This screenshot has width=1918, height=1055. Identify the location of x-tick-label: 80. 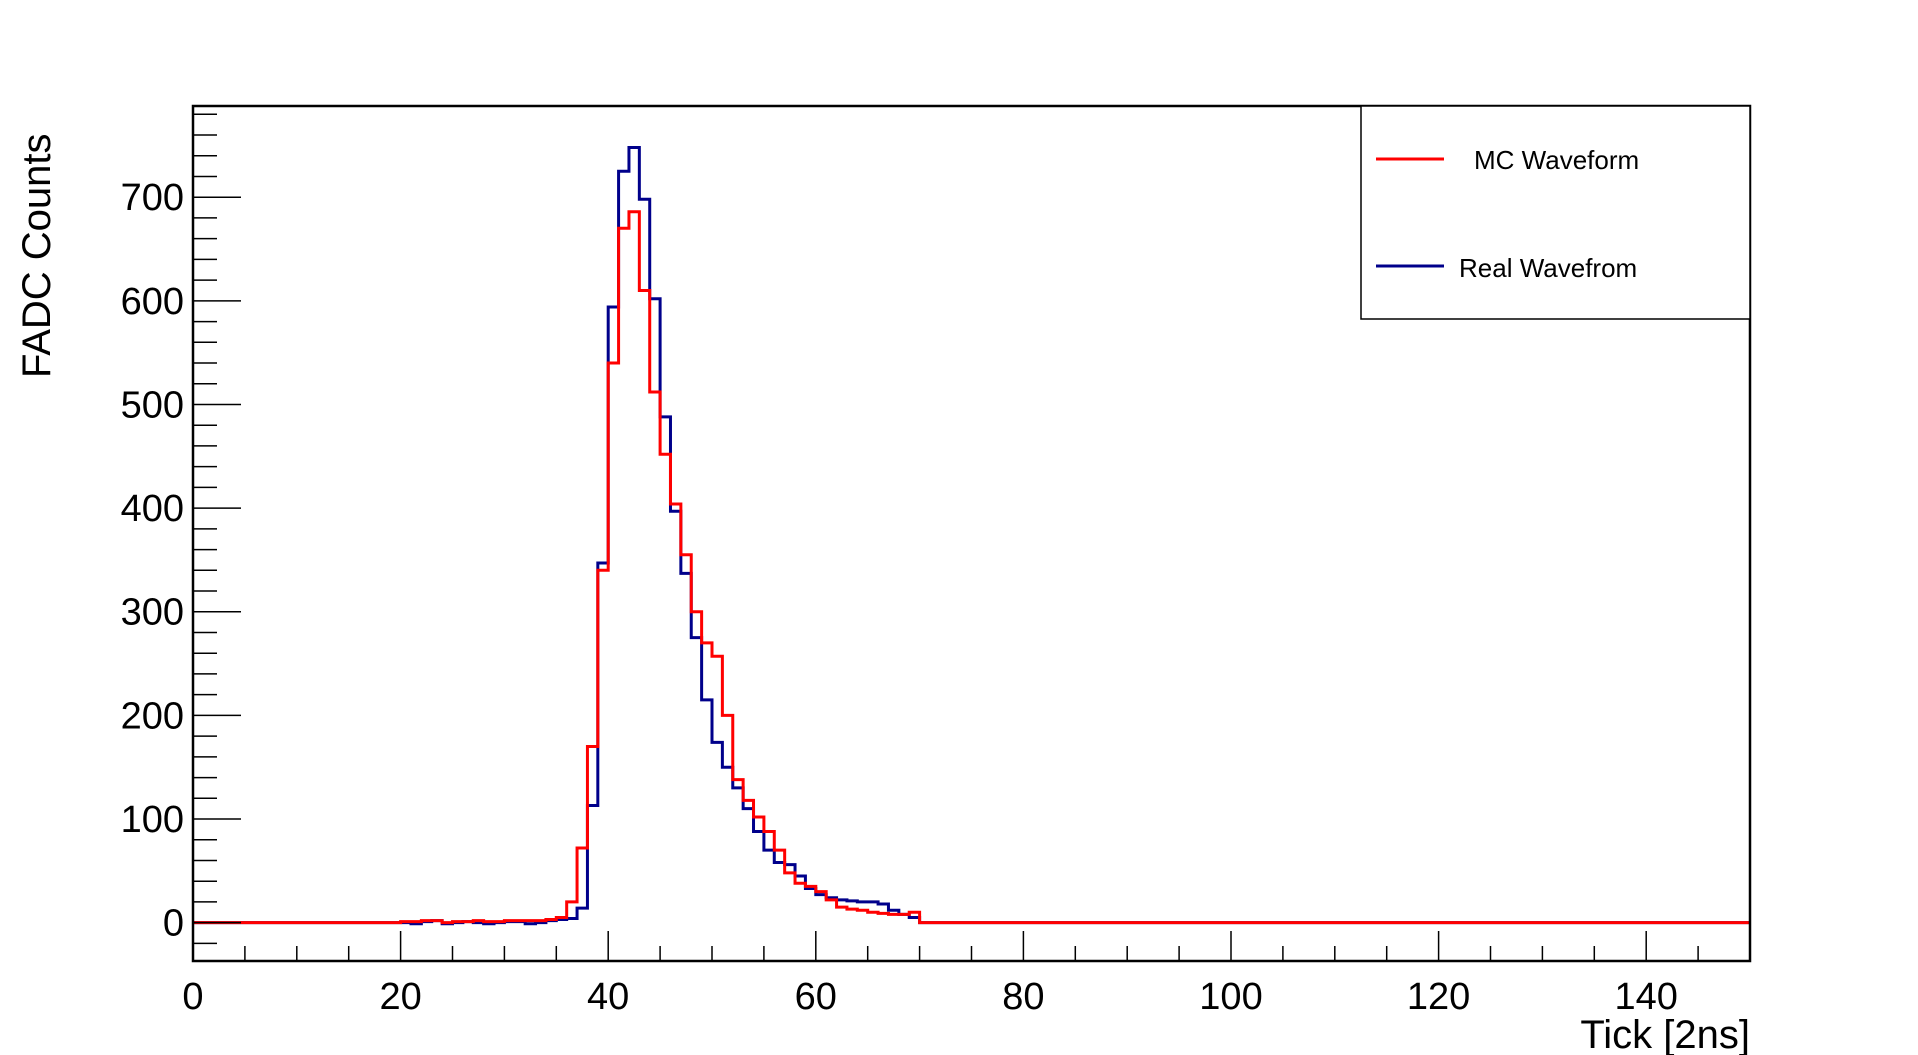
(1023, 997).